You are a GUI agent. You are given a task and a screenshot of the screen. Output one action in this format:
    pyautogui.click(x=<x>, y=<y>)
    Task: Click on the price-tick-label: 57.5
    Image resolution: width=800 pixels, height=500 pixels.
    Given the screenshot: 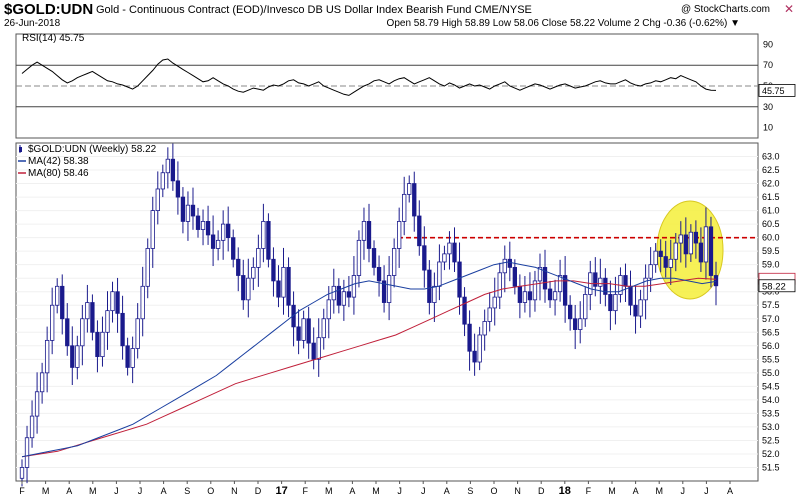 What is the action you would take?
    pyautogui.click(x=771, y=305)
    